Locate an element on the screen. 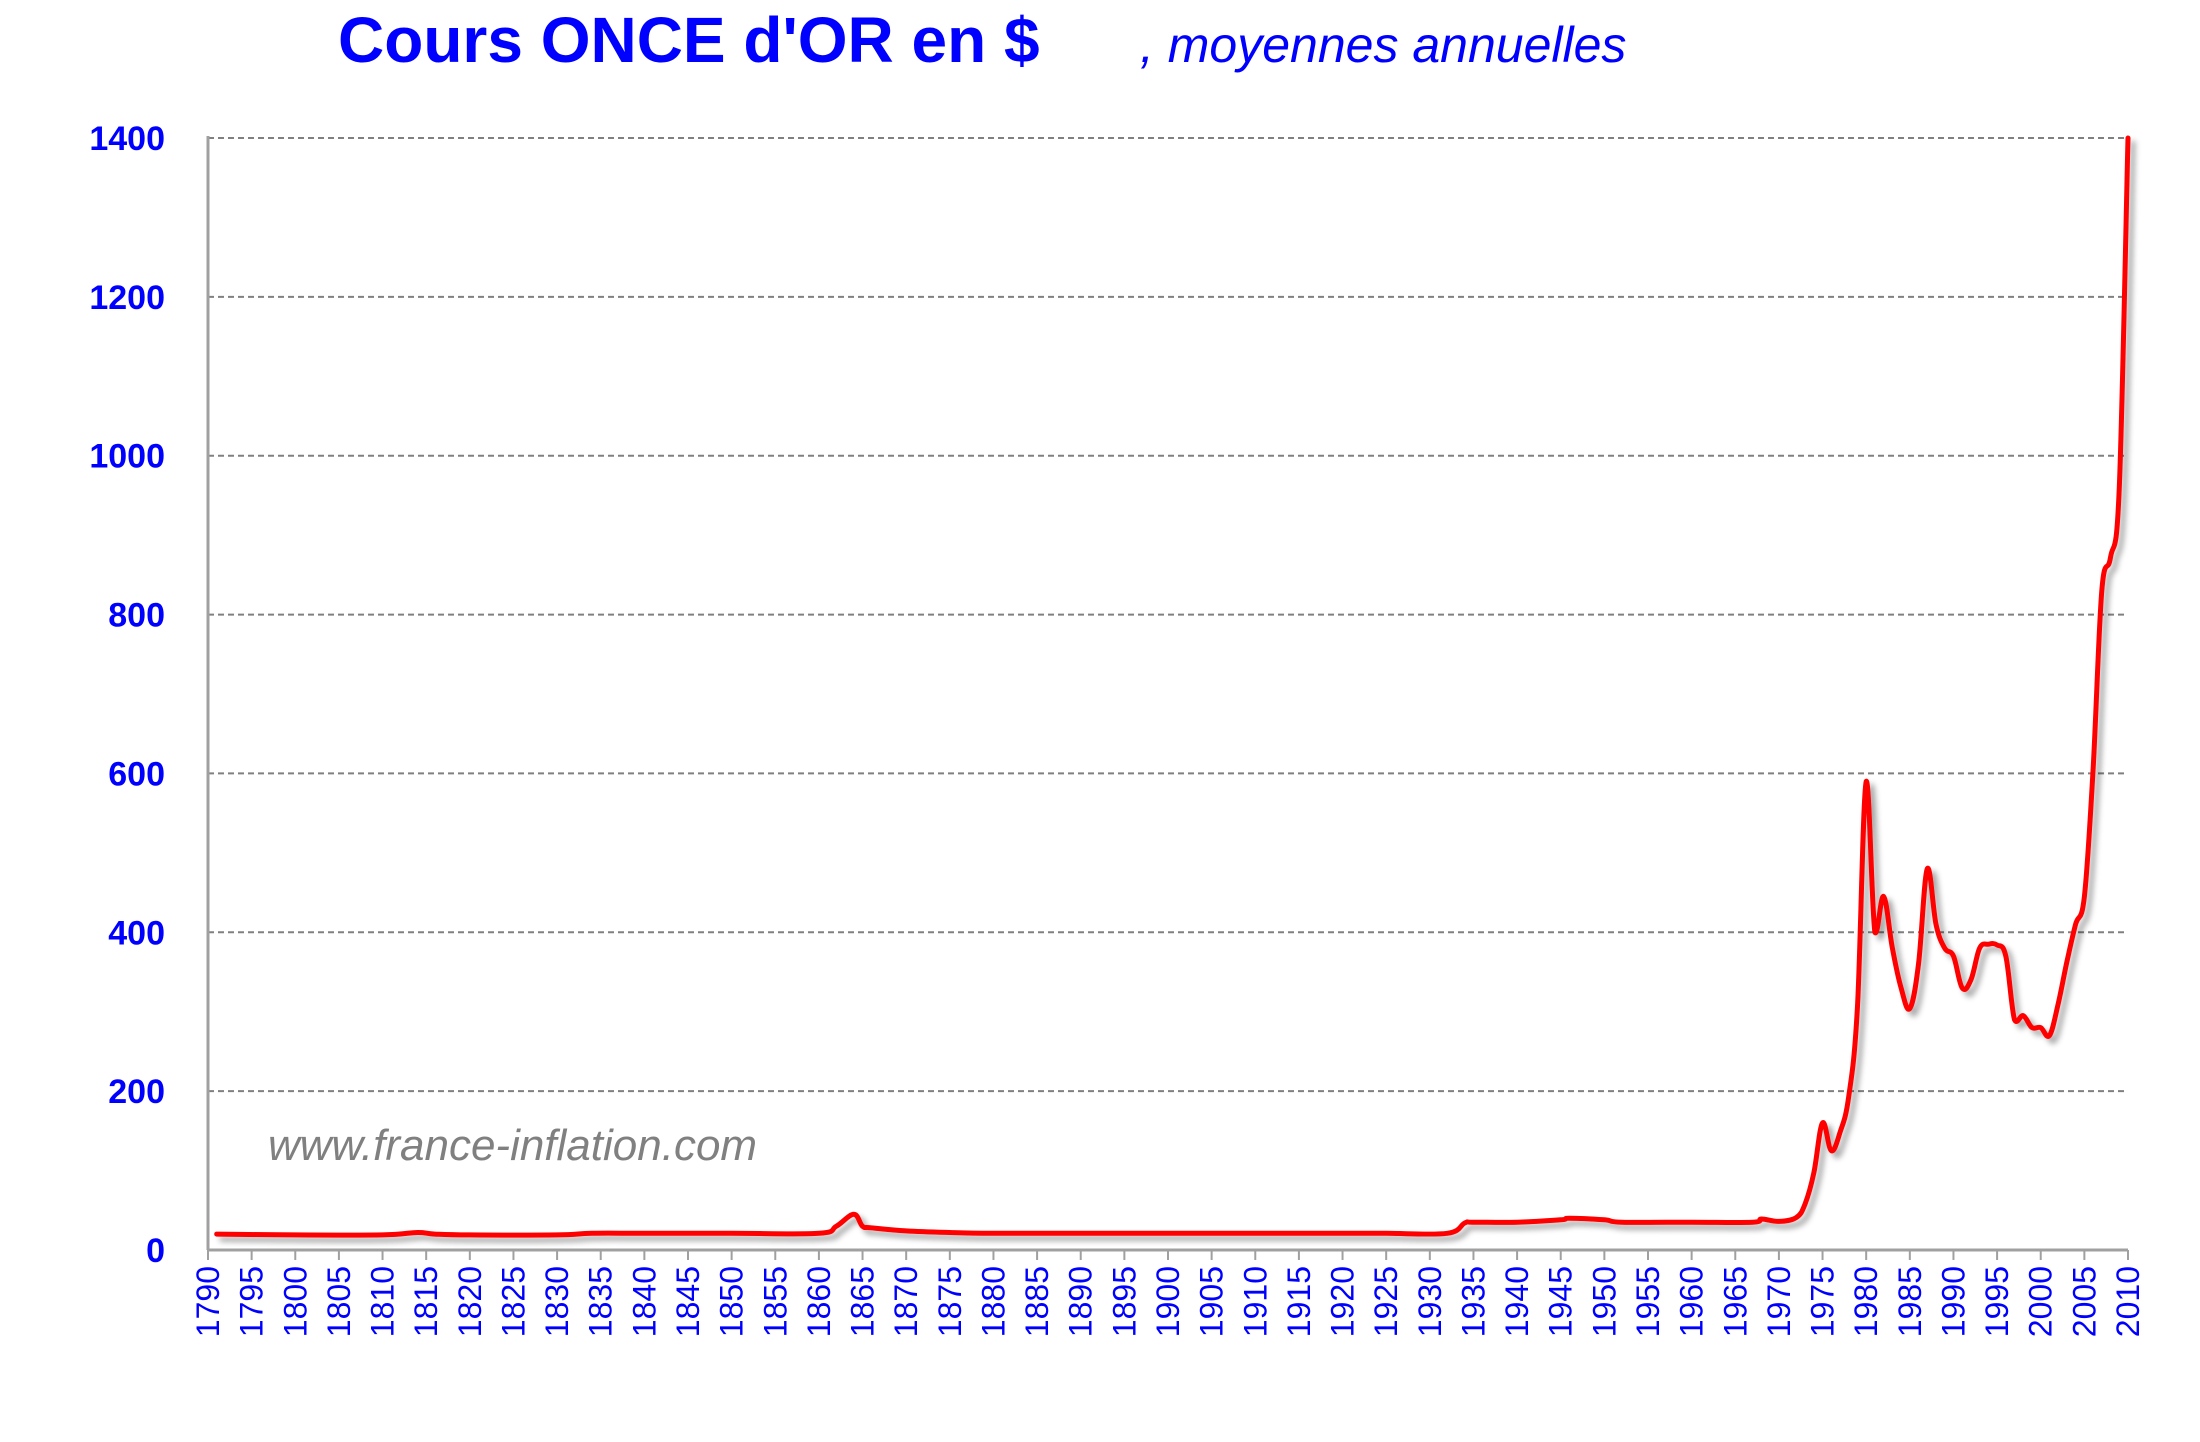  x-tick-label: 1830 is located at coordinates (557, 1301).